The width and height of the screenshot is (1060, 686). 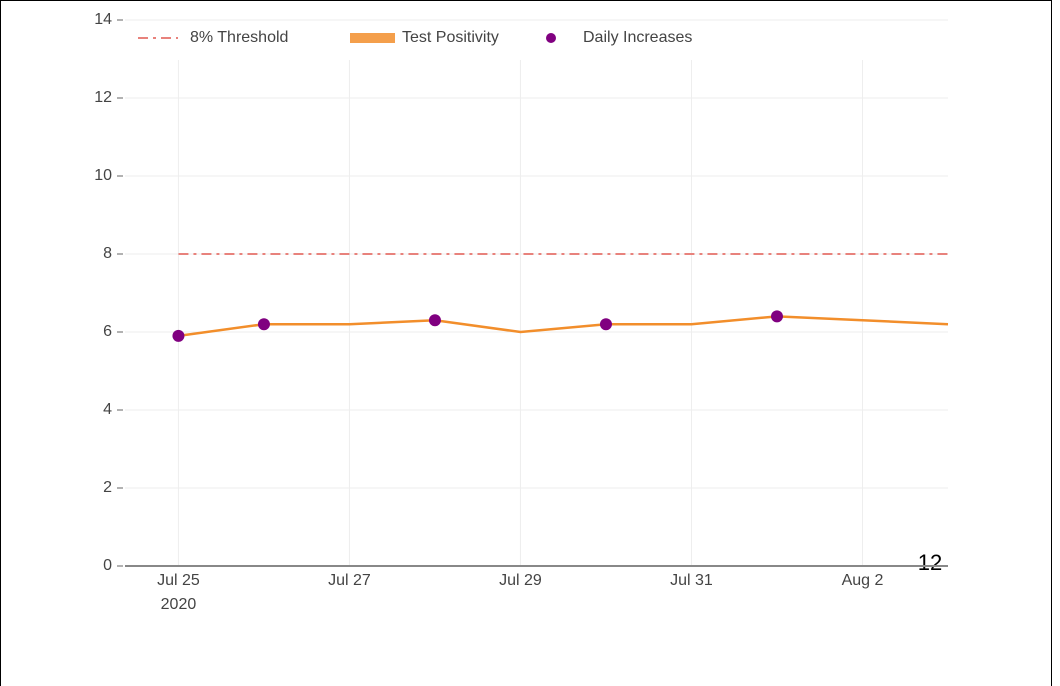 I want to click on x-year-label: 2020, so click(x=179, y=604).